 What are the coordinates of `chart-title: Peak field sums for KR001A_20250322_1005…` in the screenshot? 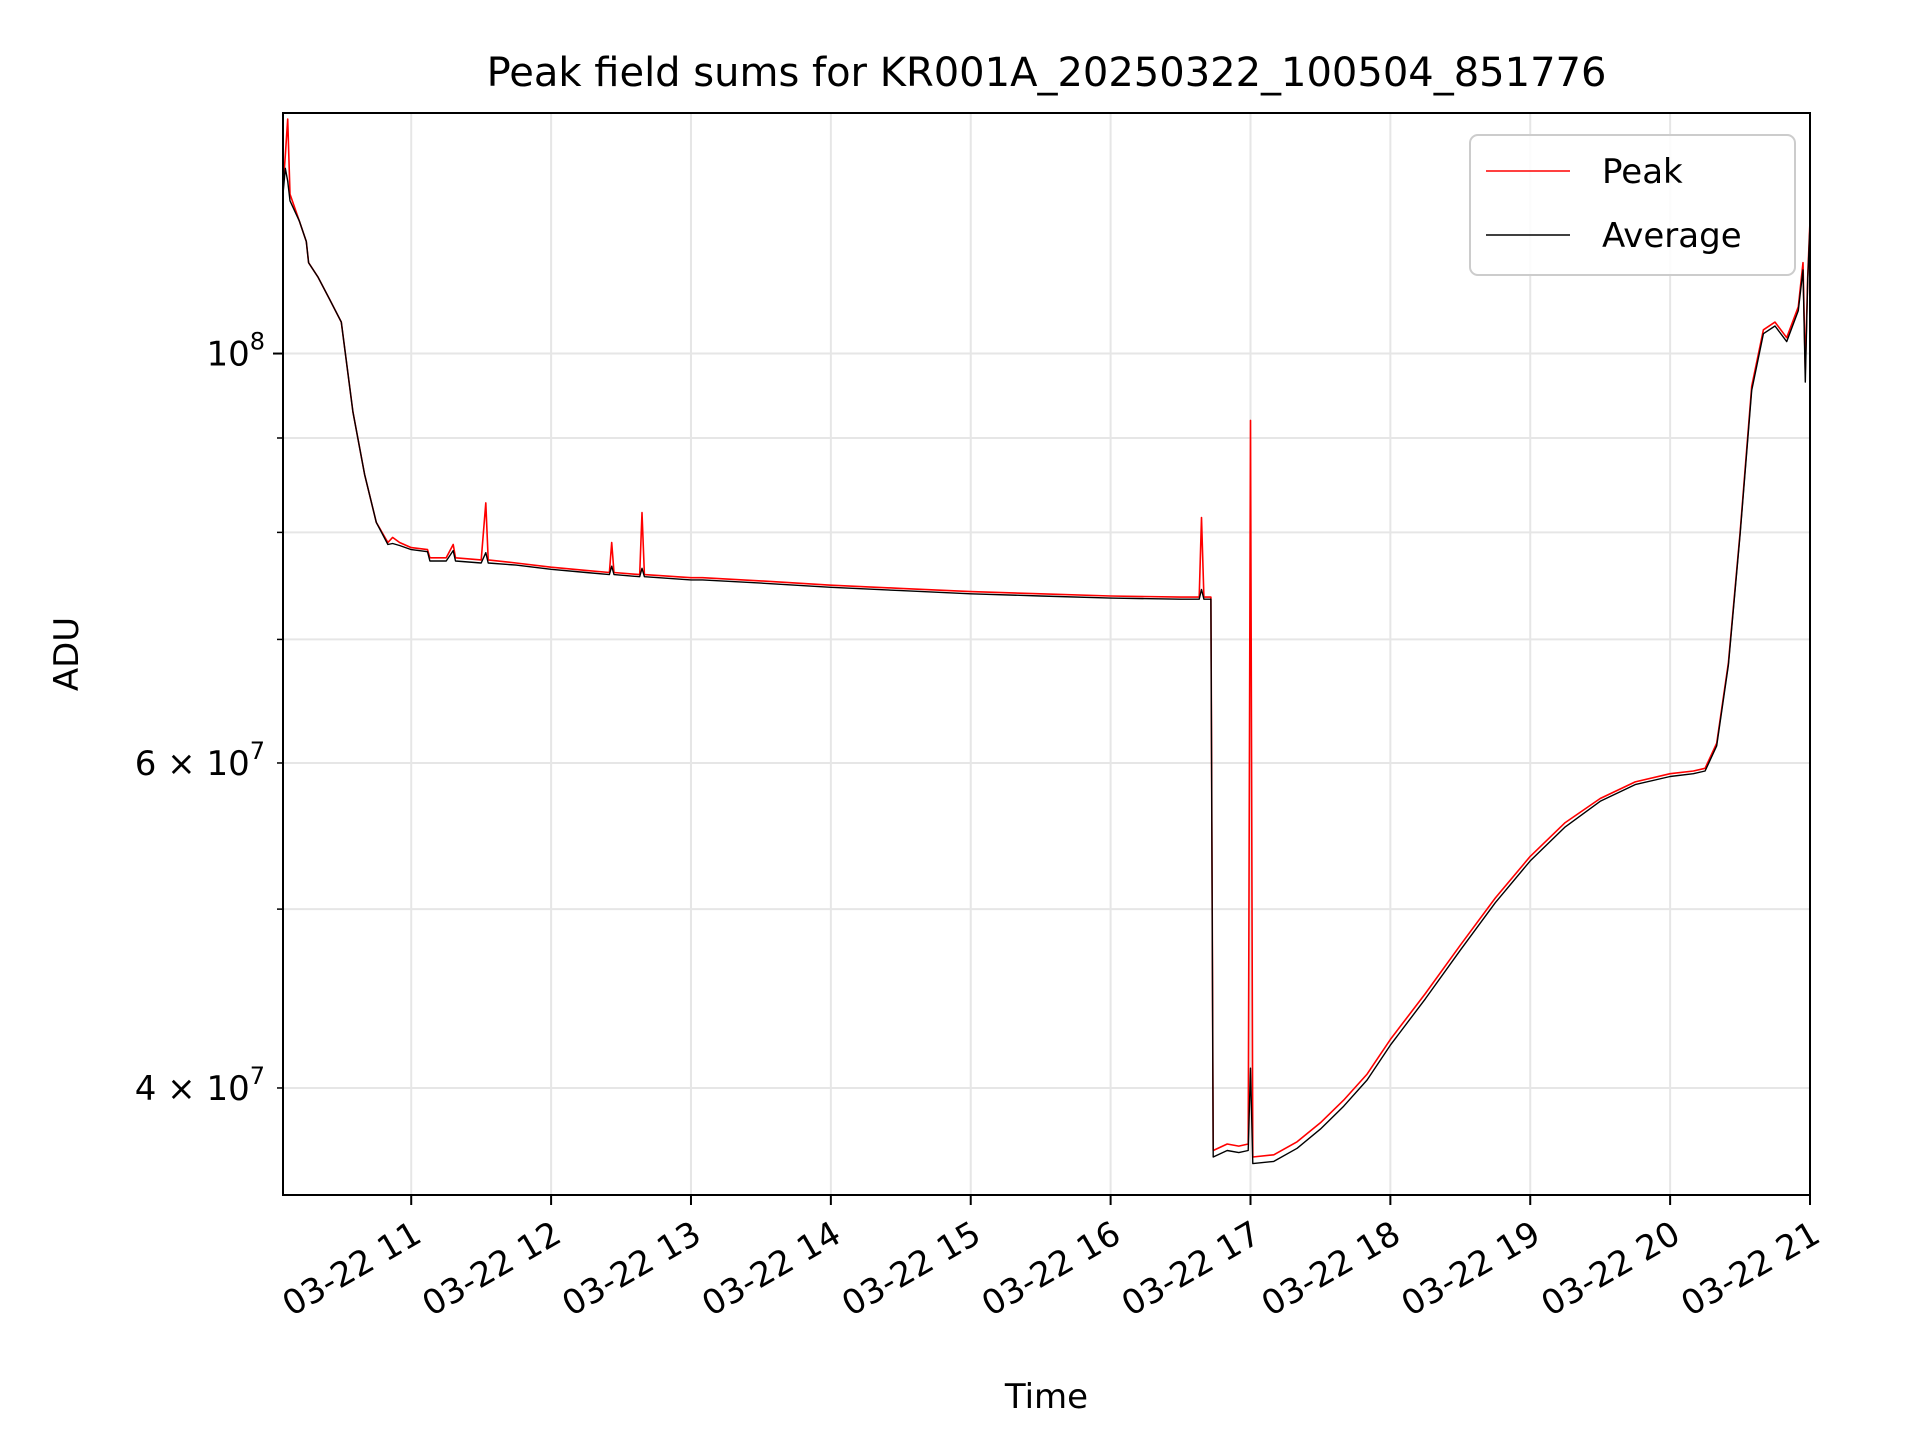 It's located at (1047, 73).